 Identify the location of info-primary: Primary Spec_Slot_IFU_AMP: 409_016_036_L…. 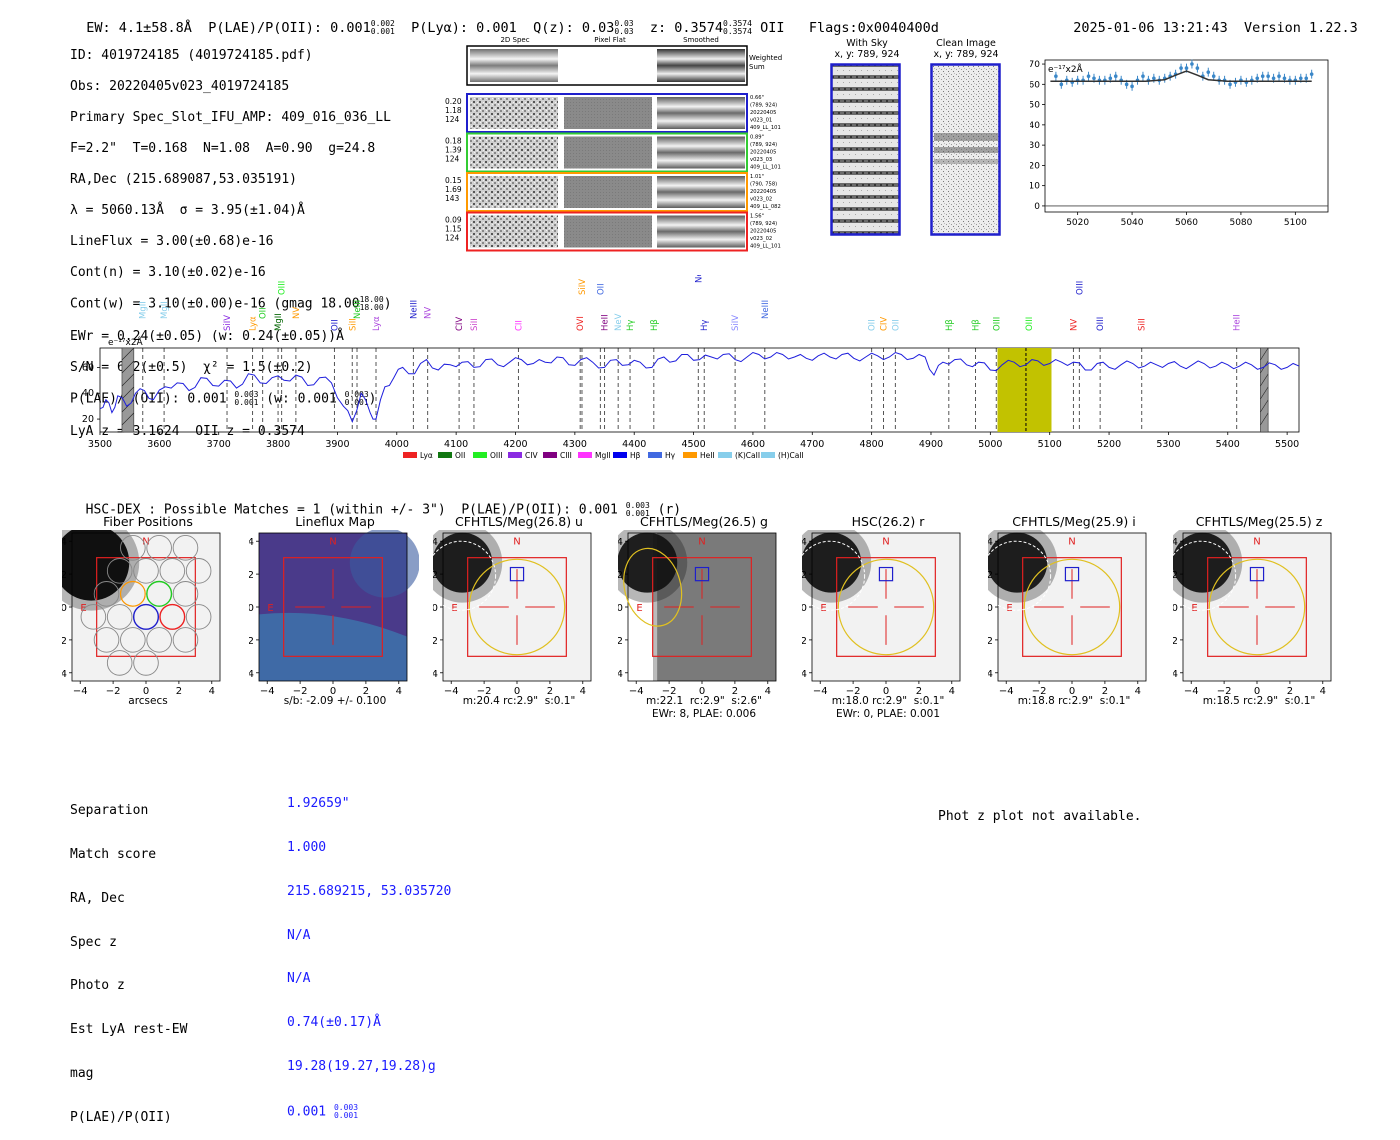
(230, 117).